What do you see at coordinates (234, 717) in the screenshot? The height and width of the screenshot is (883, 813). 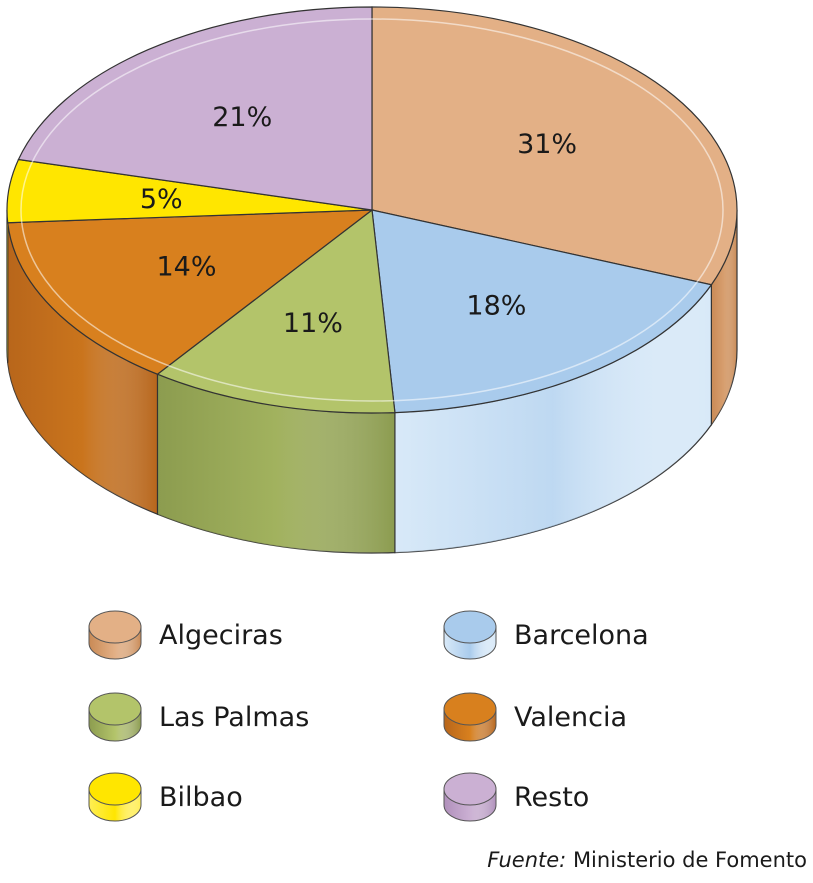 I see `legend-label-las-palmas: Las Palmas` at bounding box center [234, 717].